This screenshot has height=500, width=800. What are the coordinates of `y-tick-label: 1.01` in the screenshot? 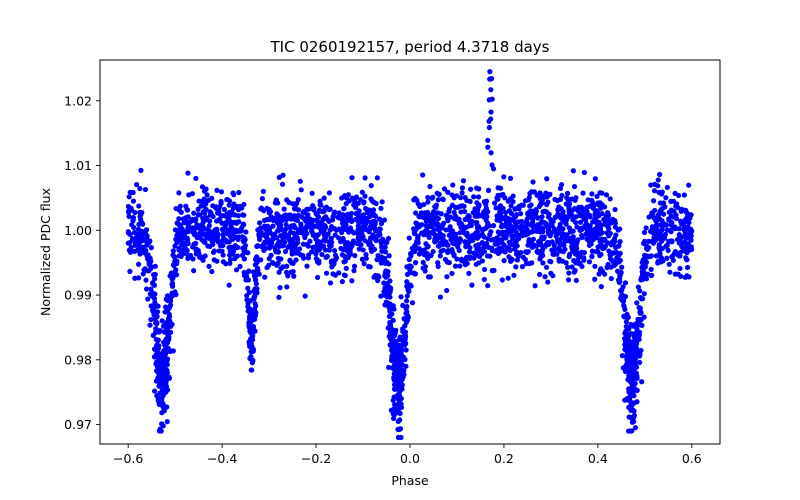 It's located at (78, 165).